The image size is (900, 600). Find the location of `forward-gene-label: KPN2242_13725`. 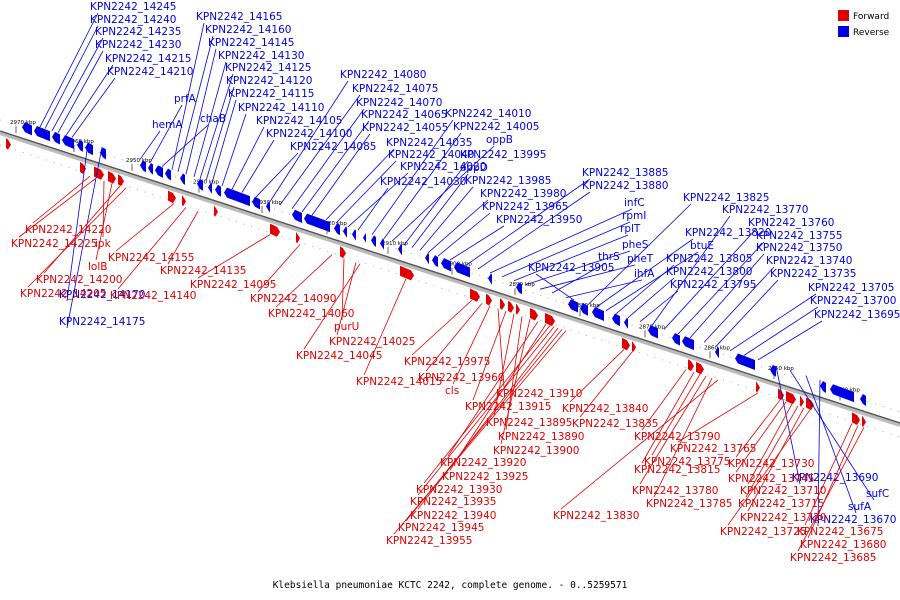

forward-gene-label: KPN2242_13725 is located at coordinates (763, 532).